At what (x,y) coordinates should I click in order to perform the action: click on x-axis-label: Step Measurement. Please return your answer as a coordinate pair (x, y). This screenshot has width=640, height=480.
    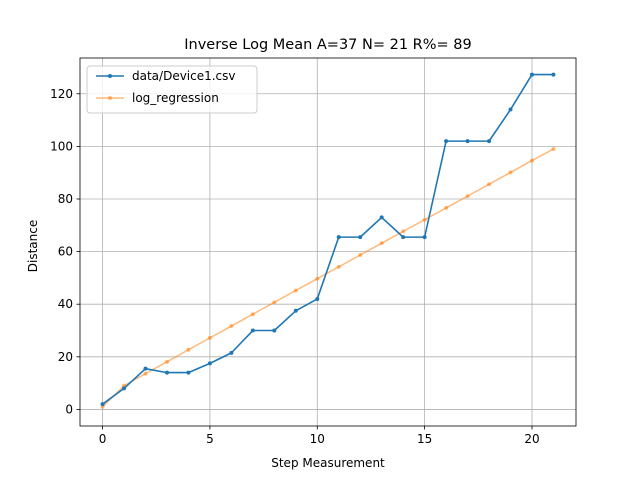
    Looking at the image, I should click on (328, 463).